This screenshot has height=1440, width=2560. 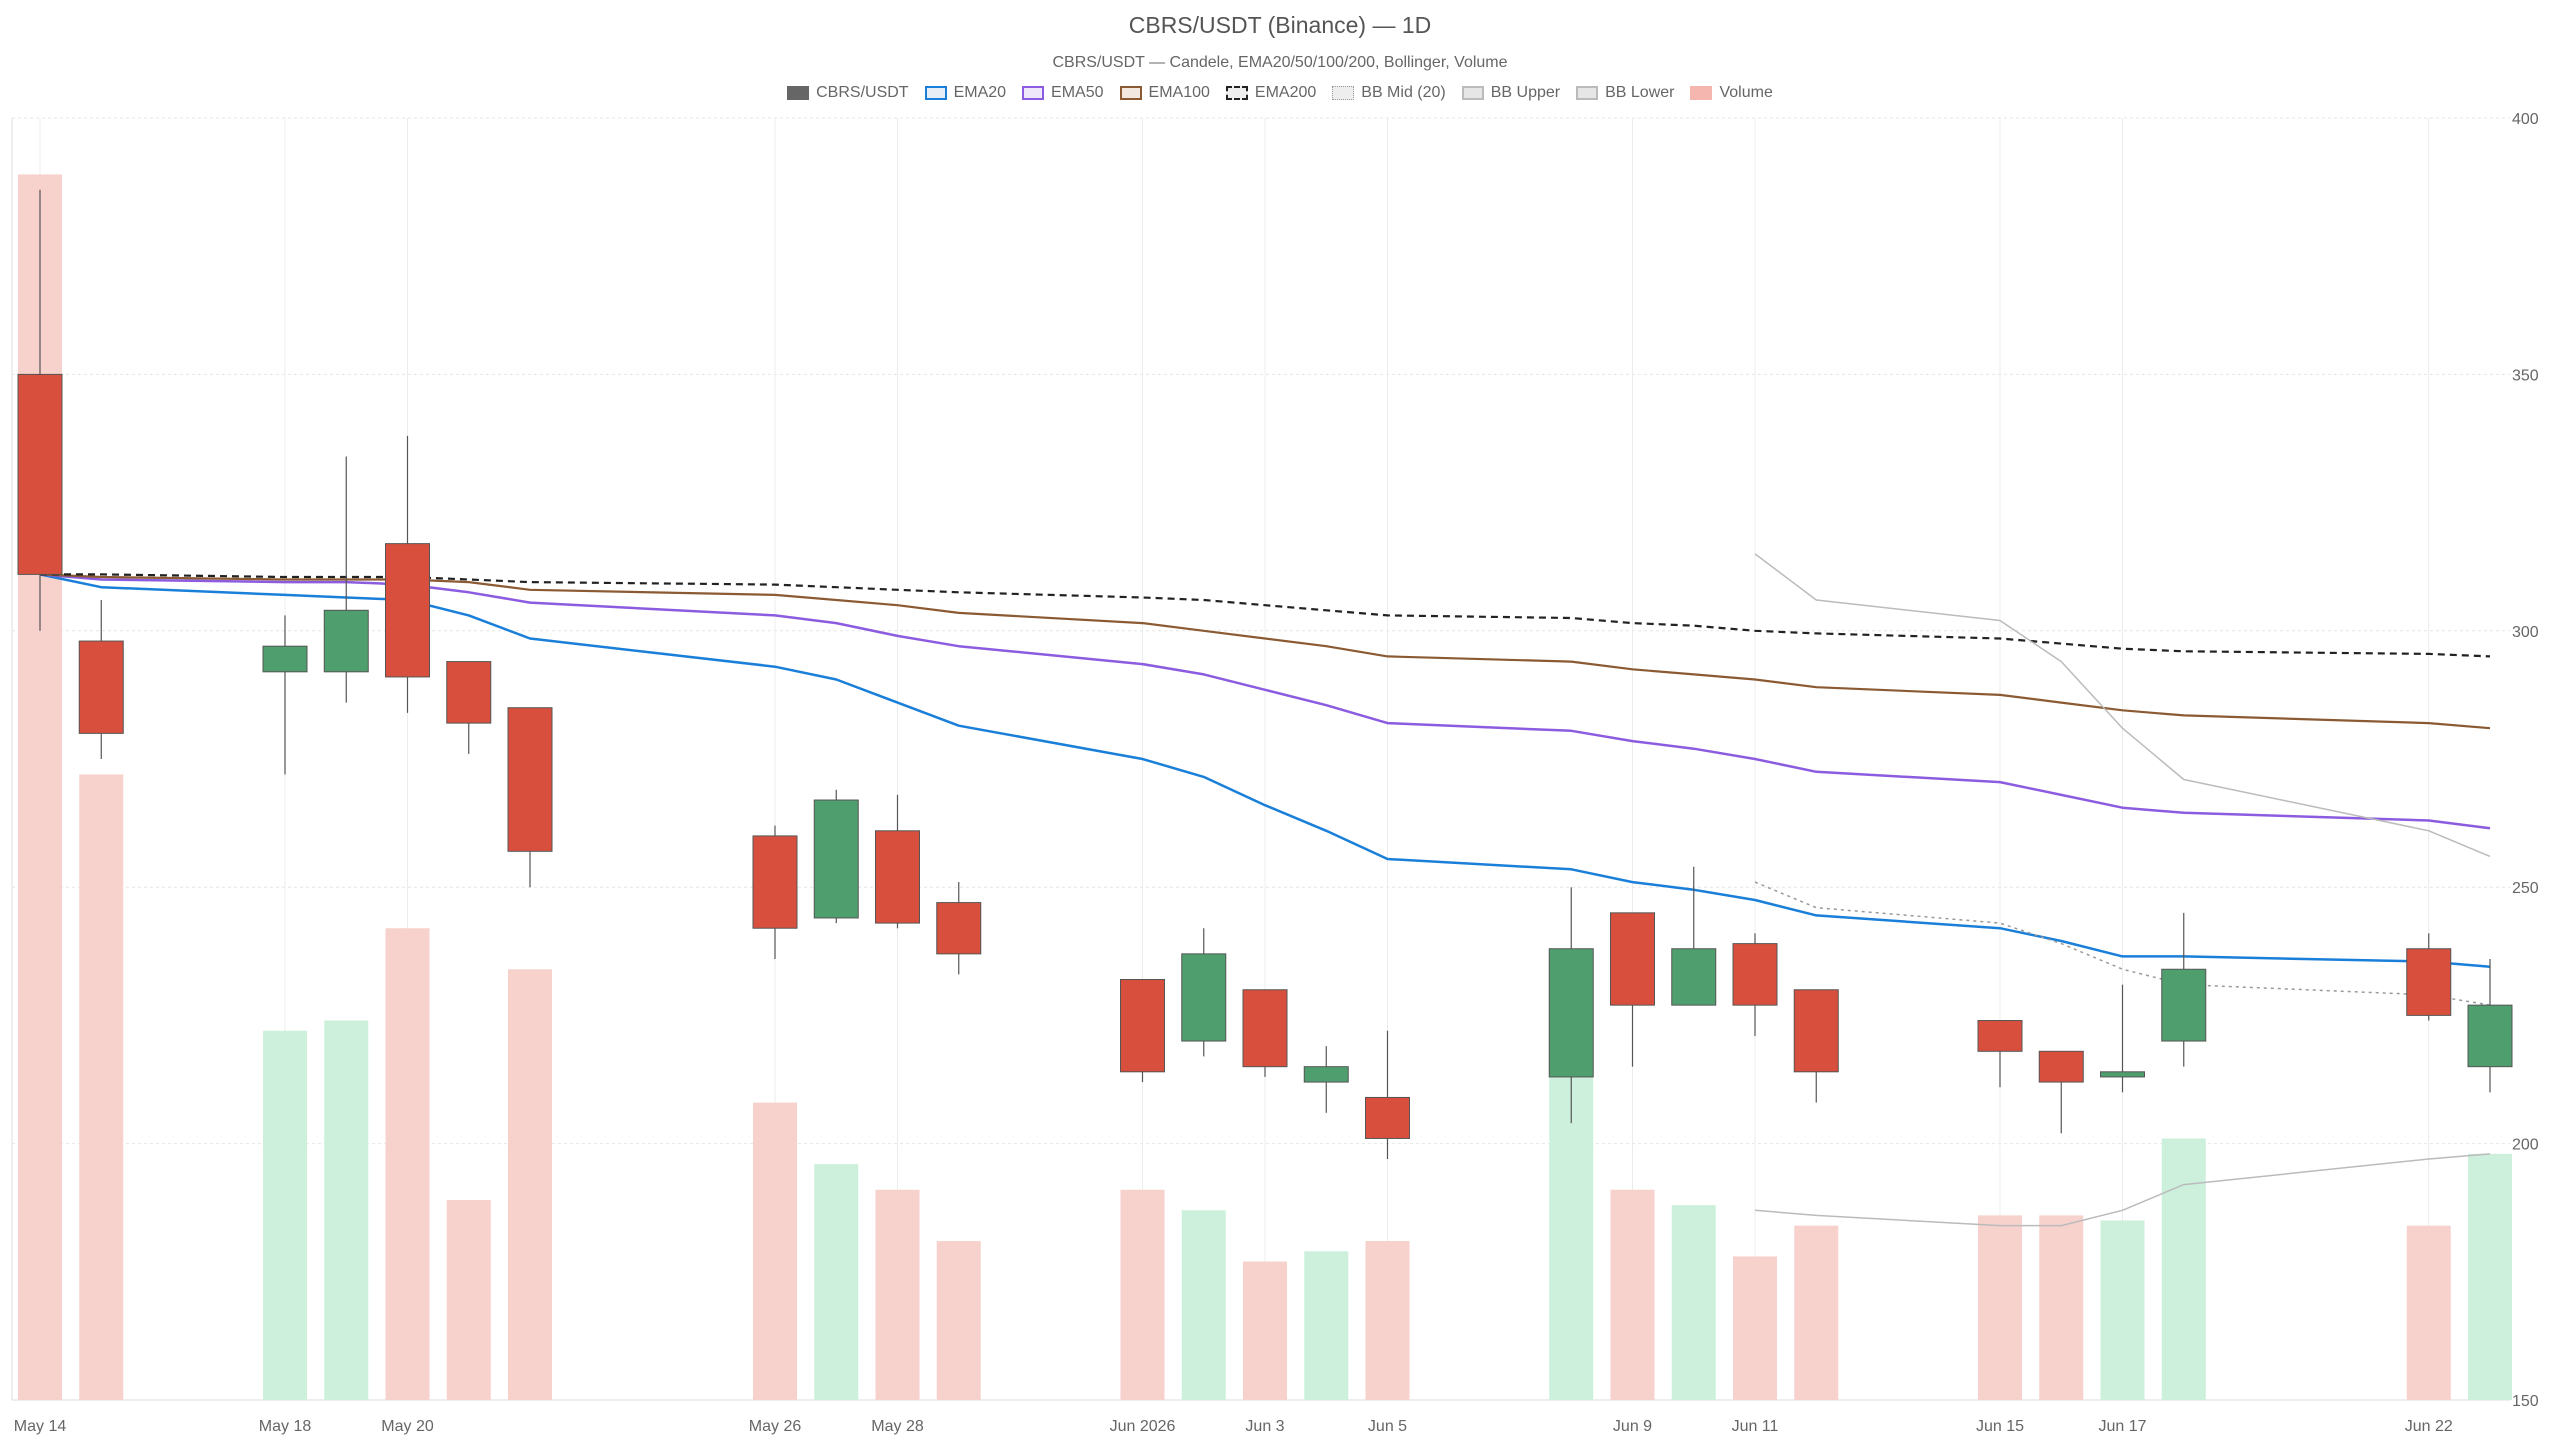 I want to click on legend-item-ema100: EMA100, so click(x=1164, y=93).